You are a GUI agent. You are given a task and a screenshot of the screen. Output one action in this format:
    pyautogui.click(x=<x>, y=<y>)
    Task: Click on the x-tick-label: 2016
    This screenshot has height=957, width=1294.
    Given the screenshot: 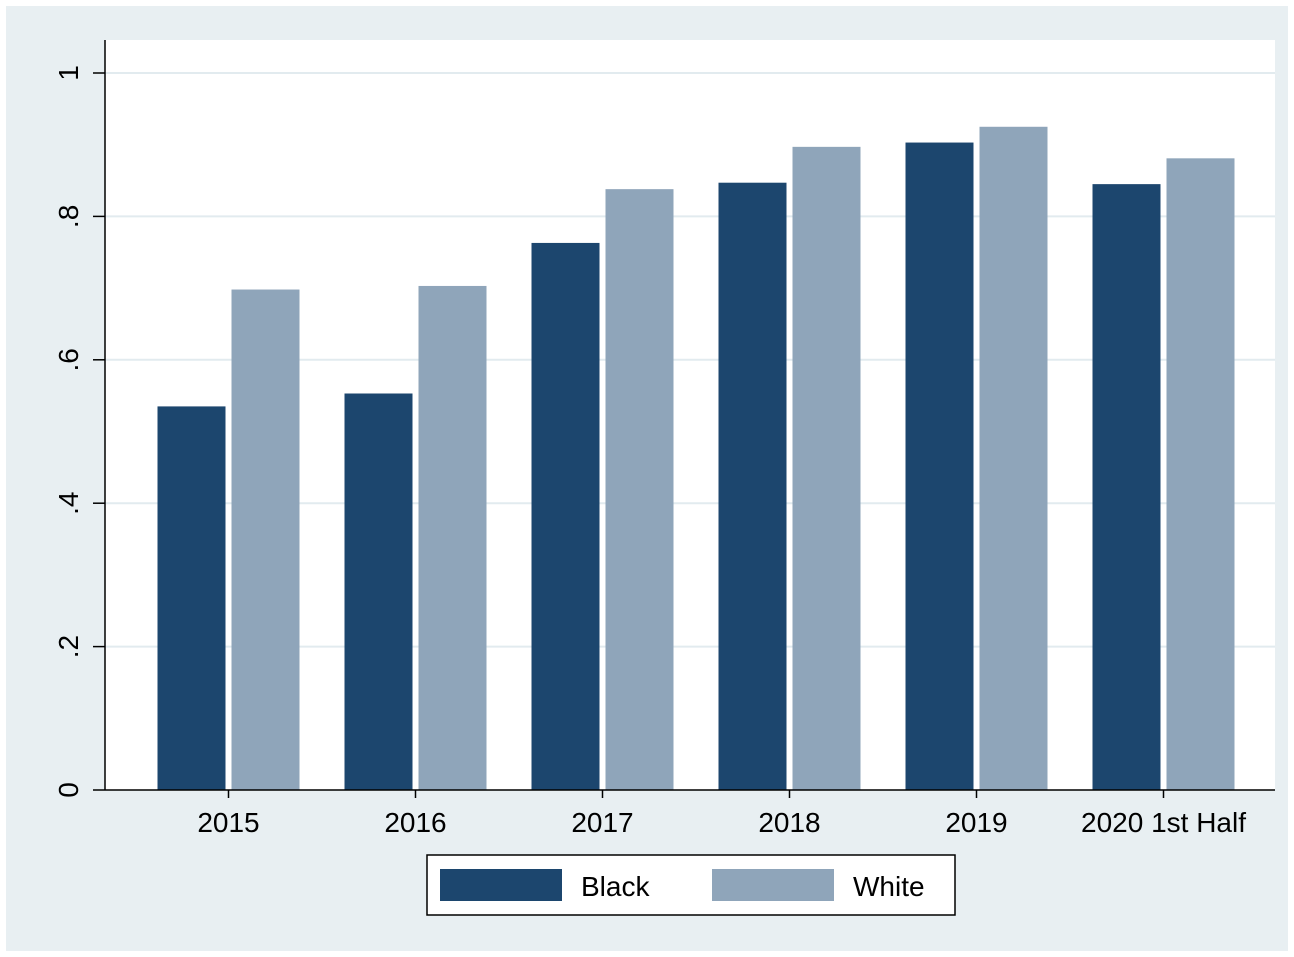 What is the action you would take?
    pyautogui.click(x=415, y=822)
    